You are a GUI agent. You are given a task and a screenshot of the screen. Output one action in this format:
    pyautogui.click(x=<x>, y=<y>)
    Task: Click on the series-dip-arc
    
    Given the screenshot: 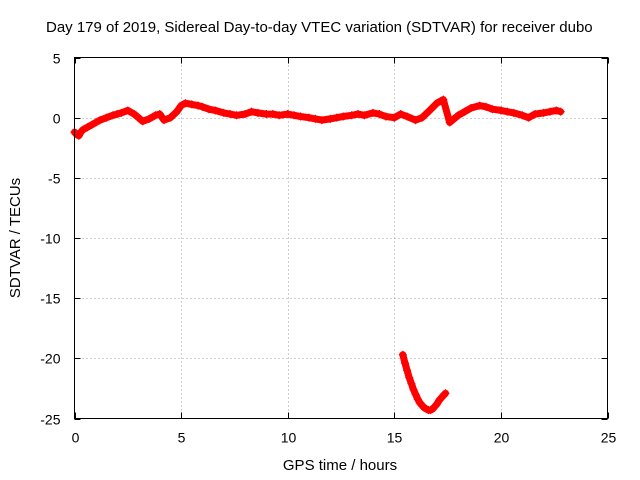 What is the action you would take?
    pyautogui.click(x=424, y=382)
    